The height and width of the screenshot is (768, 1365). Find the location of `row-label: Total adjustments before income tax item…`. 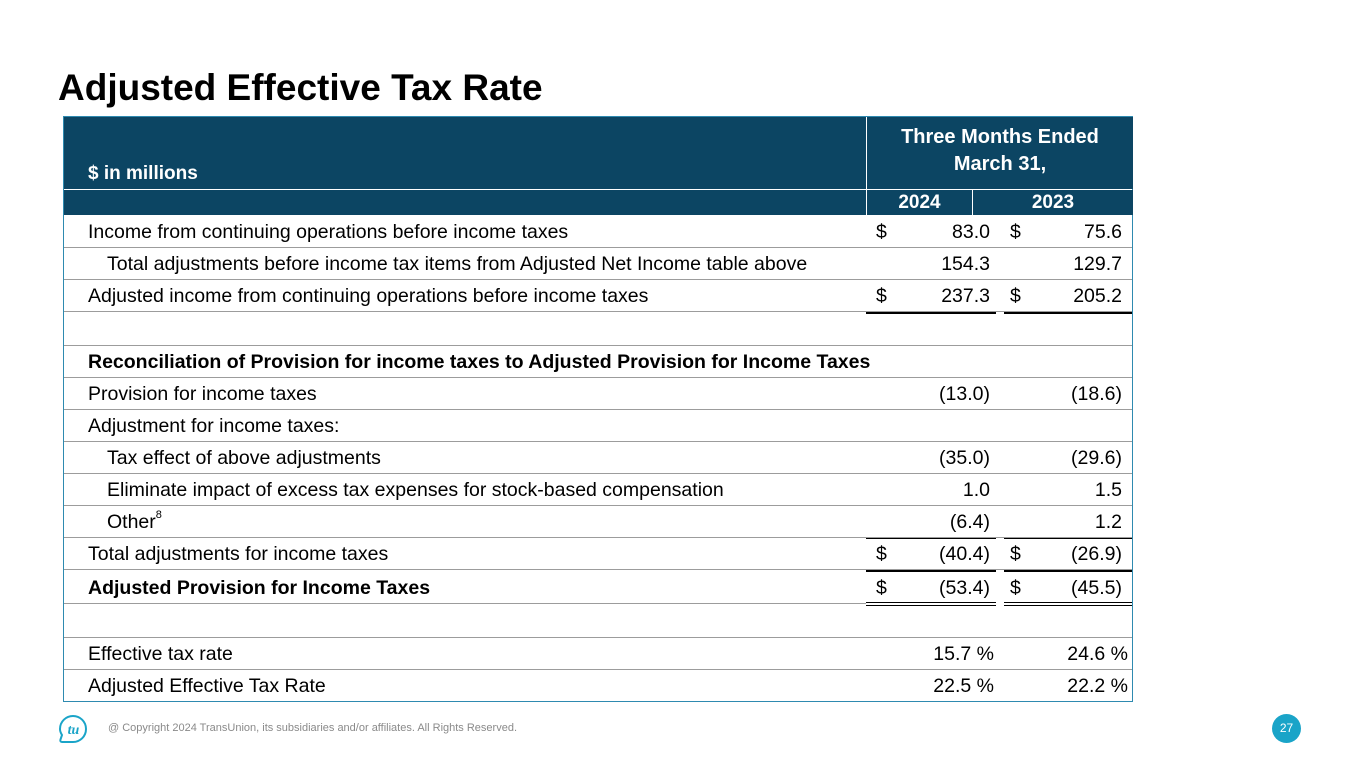

row-label: Total adjustments before income tax item… is located at coordinates (457, 264).